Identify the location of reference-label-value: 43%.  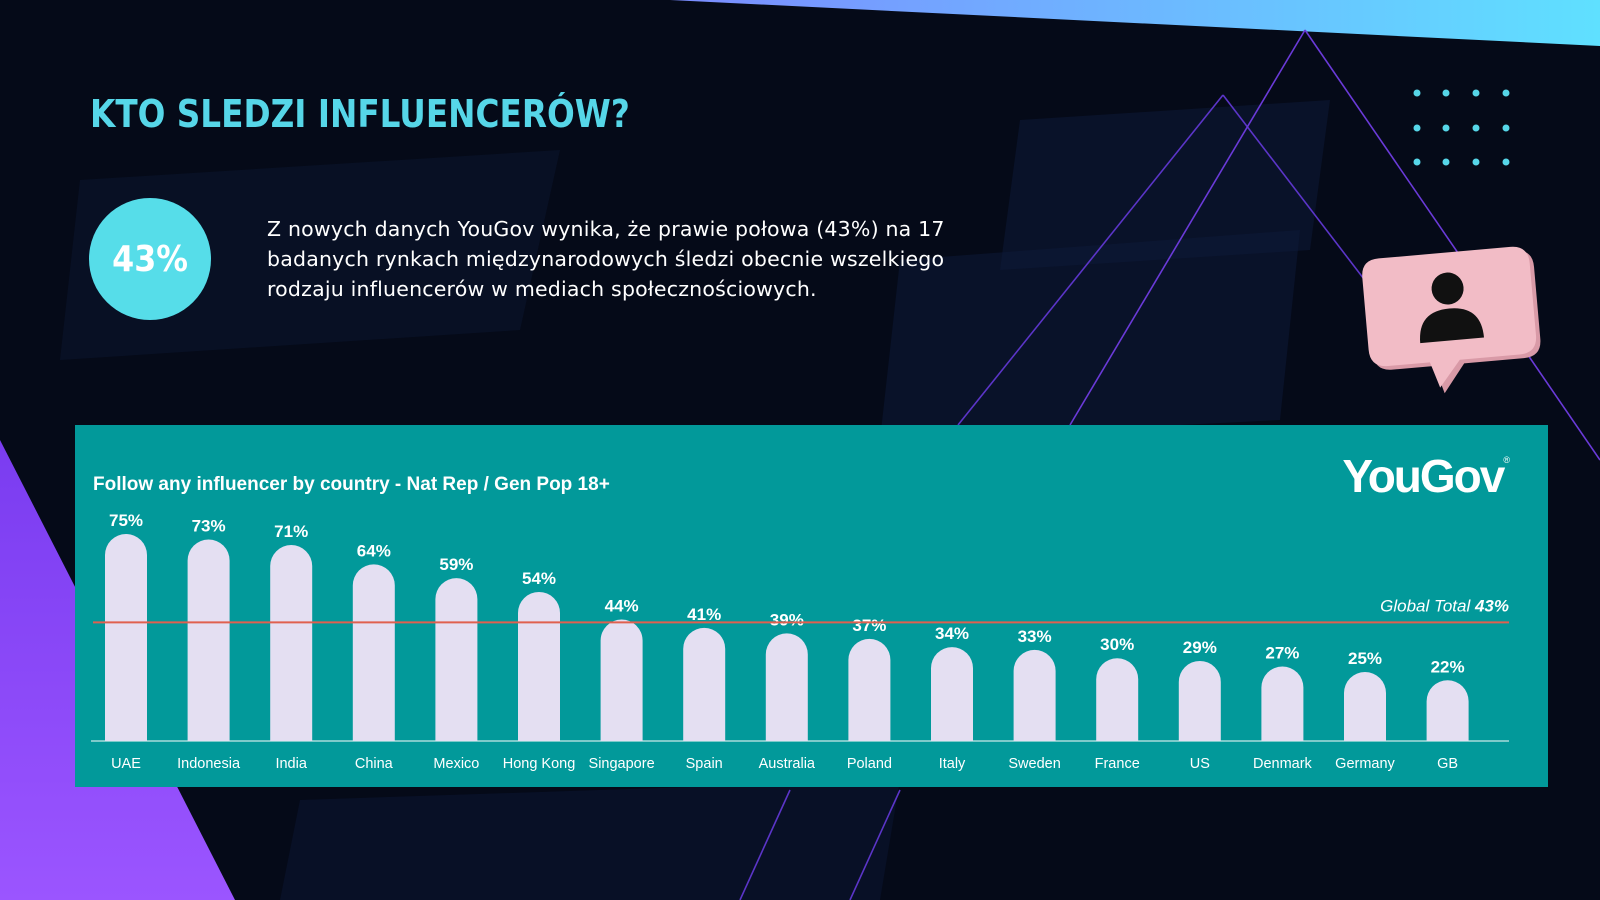
(1491, 605).